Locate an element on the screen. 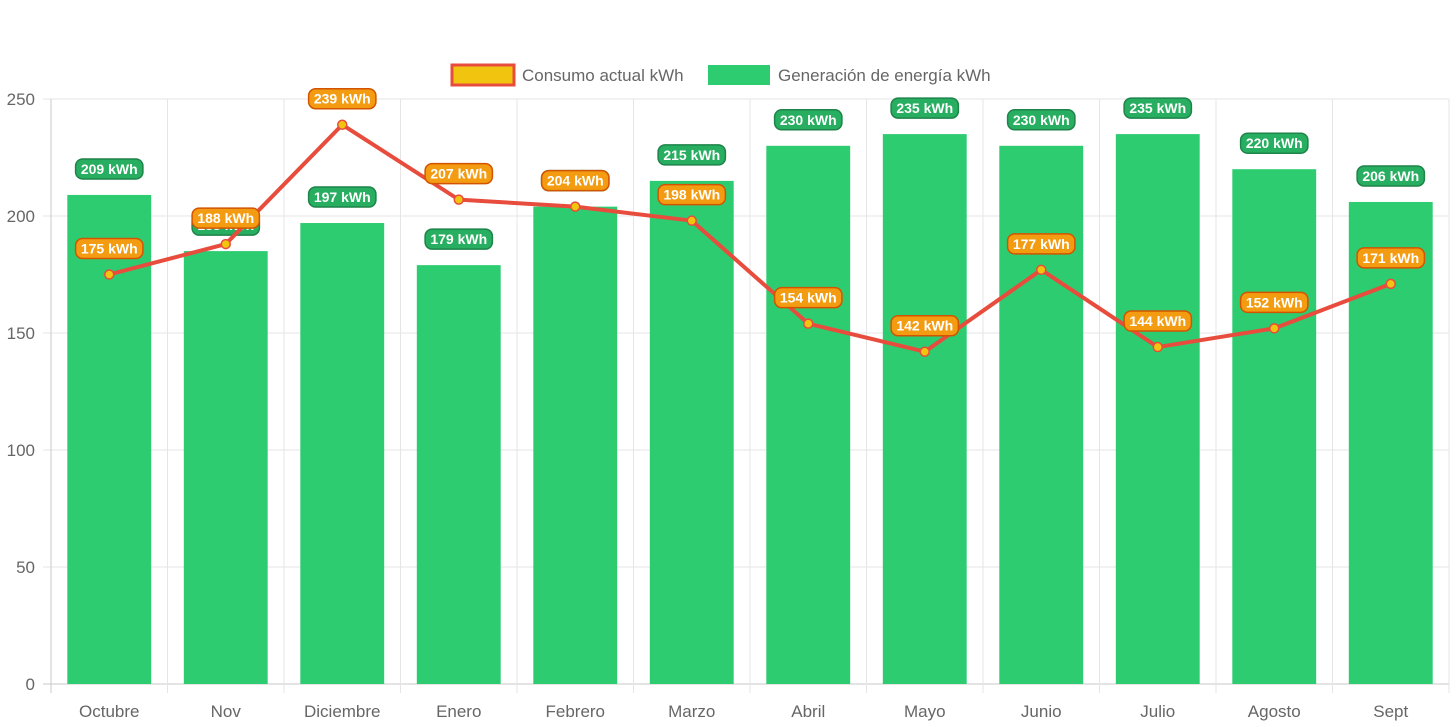 The width and height of the screenshot is (1456, 727). line-value-label-text: 188 kWh is located at coordinates (225, 218).